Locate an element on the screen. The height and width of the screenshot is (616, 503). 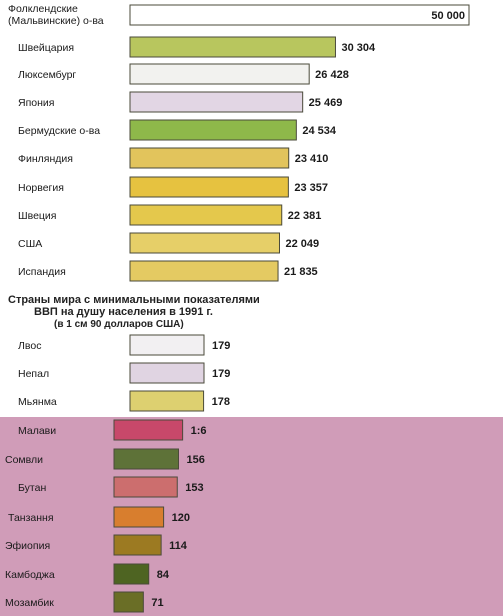
category-label: Непал is located at coordinates (33, 374).